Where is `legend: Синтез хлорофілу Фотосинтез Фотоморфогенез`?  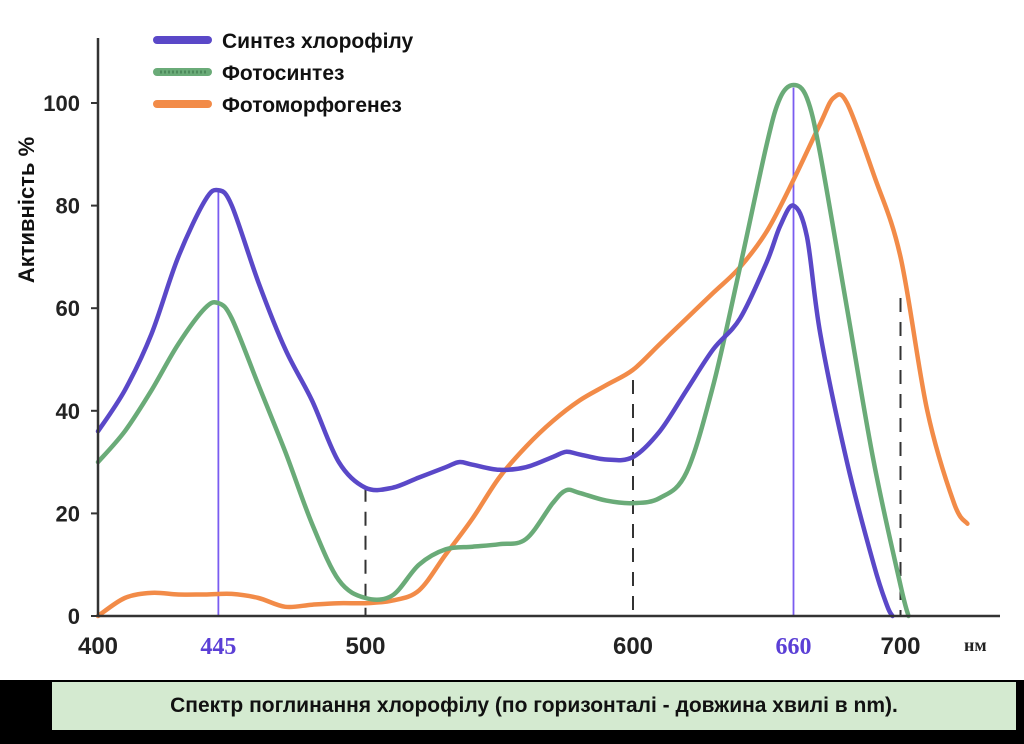 legend: Синтез хлорофілу Фотосинтез Фотоморфогенез is located at coordinates (283, 73).